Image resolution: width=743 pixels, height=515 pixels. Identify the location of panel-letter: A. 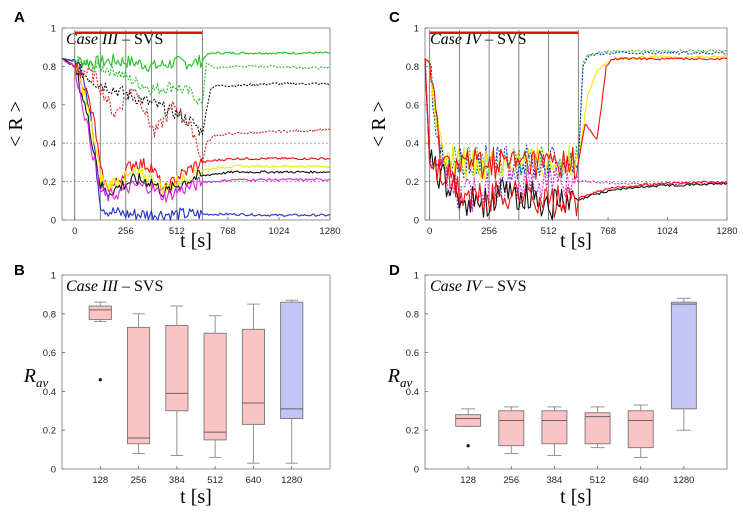
(19, 17).